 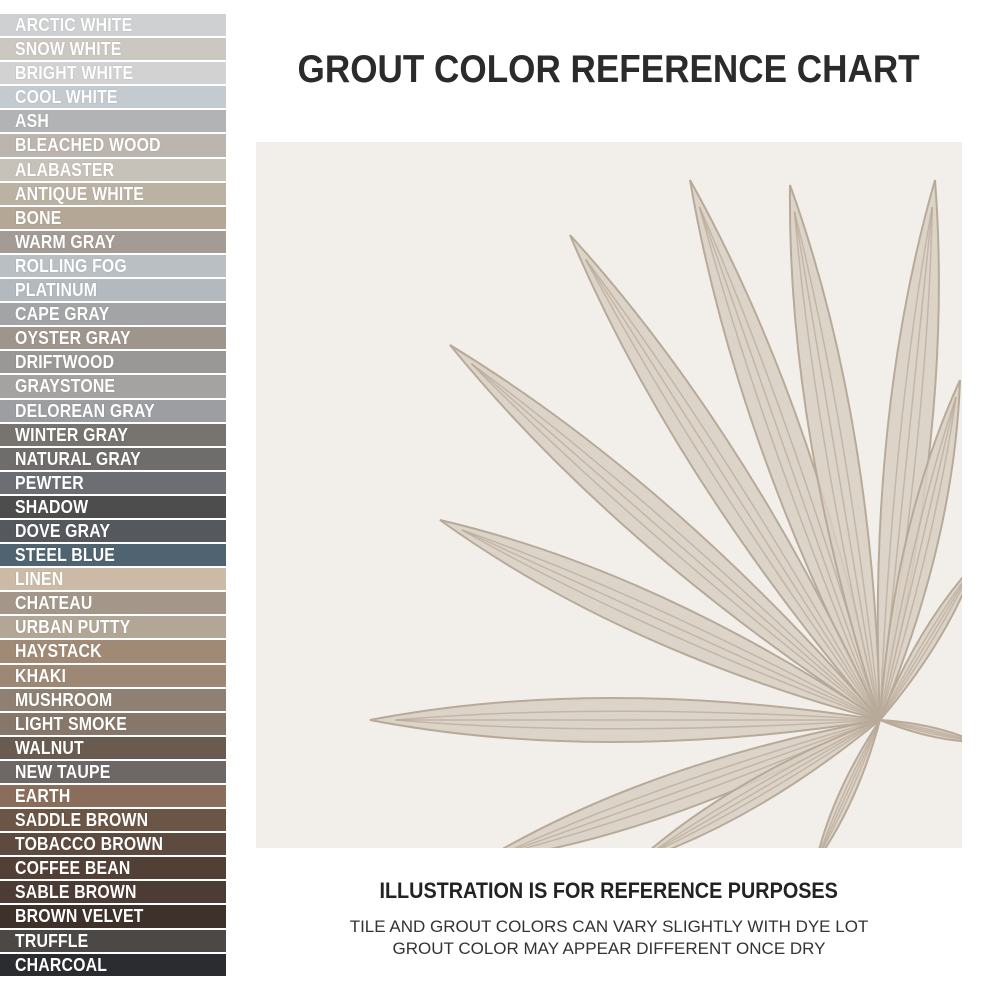 I want to click on swatch-label: LINEN, so click(x=39, y=579).